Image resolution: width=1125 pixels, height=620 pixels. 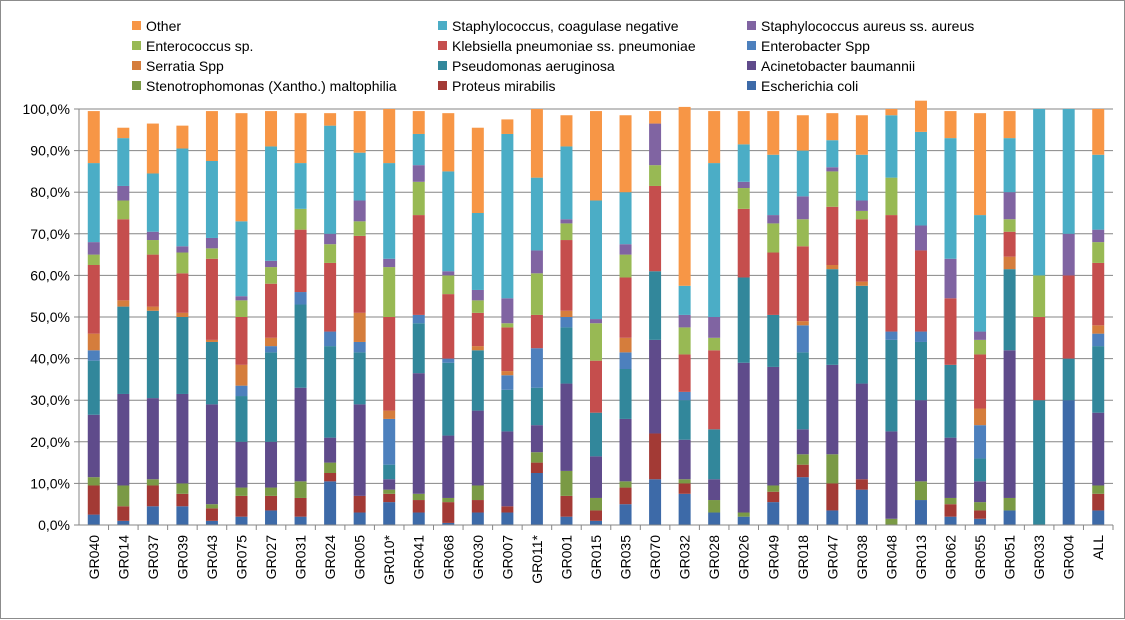 I want to click on legend-item-escherichia-coli: Escherichia coli, so click(x=802, y=86).